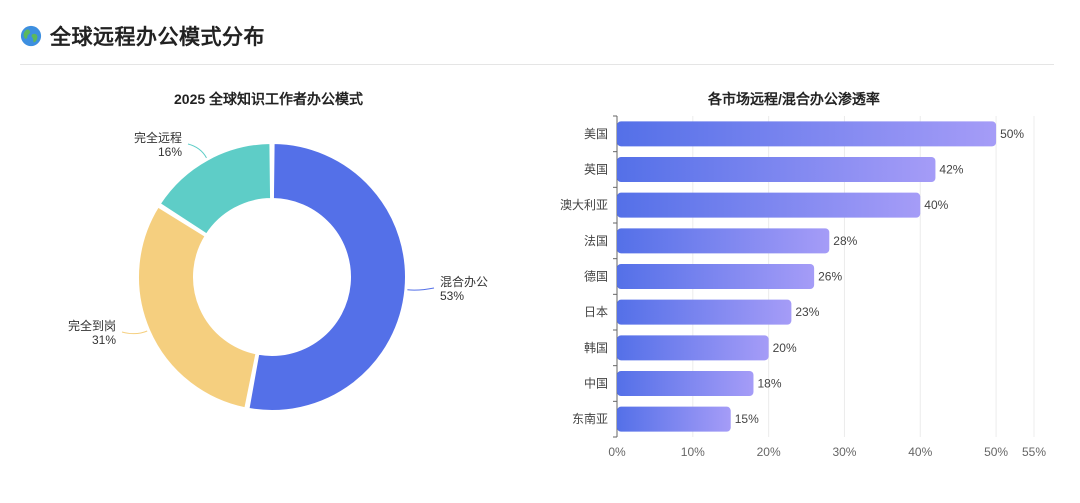 The height and width of the screenshot is (503, 1080). What do you see at coordinates (794, 99) in the screenshot?
I see `bar-chart-title: 各市场远程/混合办公渗透率` at bounding box center [794, 99].